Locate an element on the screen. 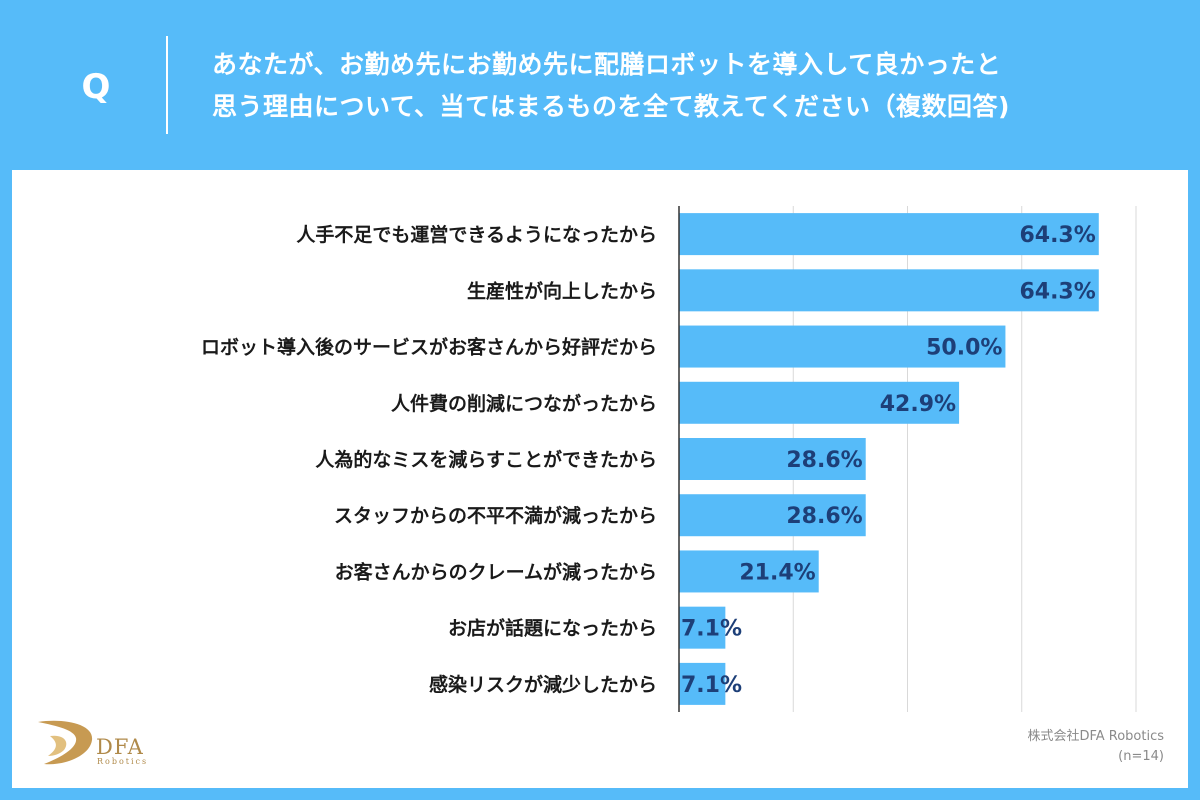 Image resolution: width=1200 pixels, height=800 pixels. question-line-1: あなたが、お勤め先にお勤め先に配膳ロボットを導入して良かったと is located at coordinates (607, 64).